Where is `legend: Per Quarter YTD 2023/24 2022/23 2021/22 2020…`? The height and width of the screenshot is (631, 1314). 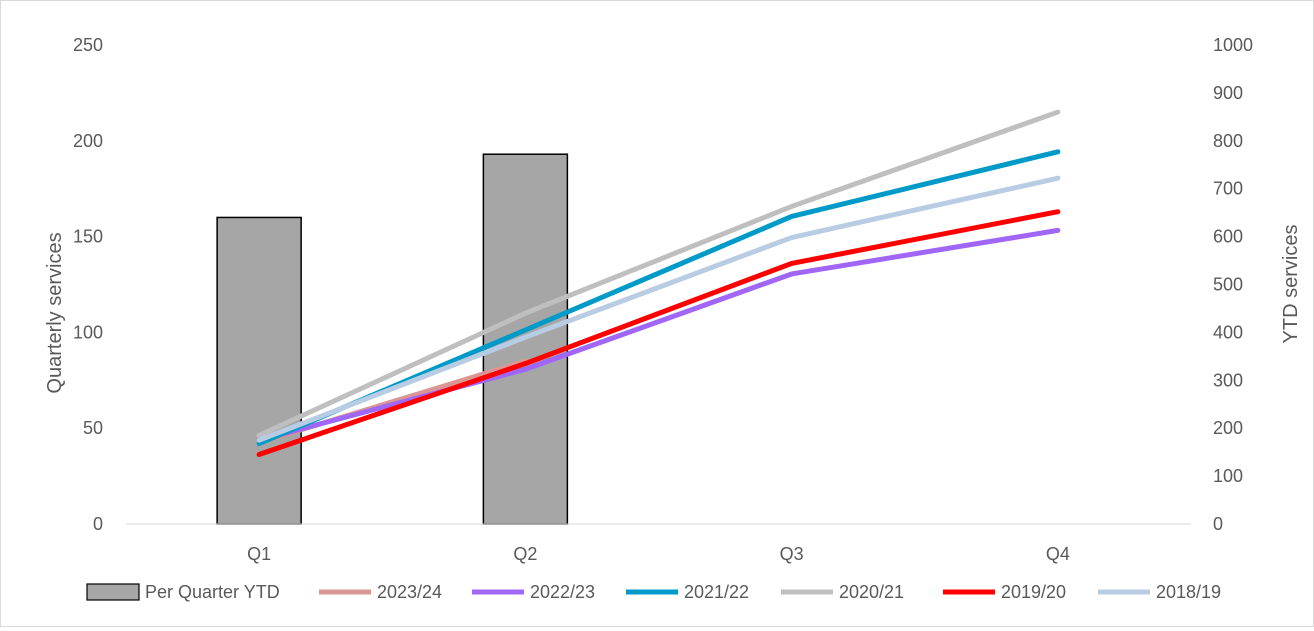
legend: Per Quarter YTD 2023/24 2022/23 2021/22 2020… is located at coordinates (653, 592).